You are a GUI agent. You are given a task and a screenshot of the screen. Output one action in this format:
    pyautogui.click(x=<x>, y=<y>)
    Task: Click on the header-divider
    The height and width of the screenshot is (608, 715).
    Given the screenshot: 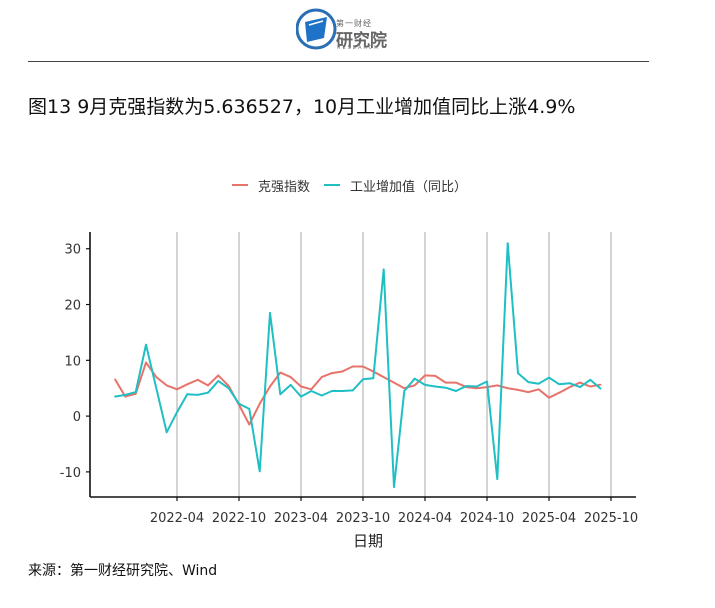 What is the action you would take?
    pyautogui.click(x=338, y=61)
    